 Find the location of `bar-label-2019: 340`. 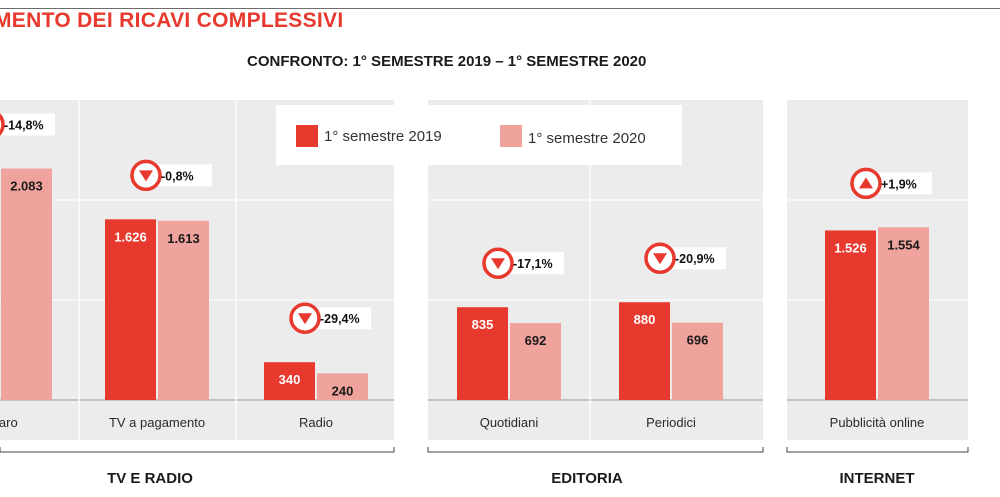

bar-label-2019: 340 is located at coordinates (290, 379).